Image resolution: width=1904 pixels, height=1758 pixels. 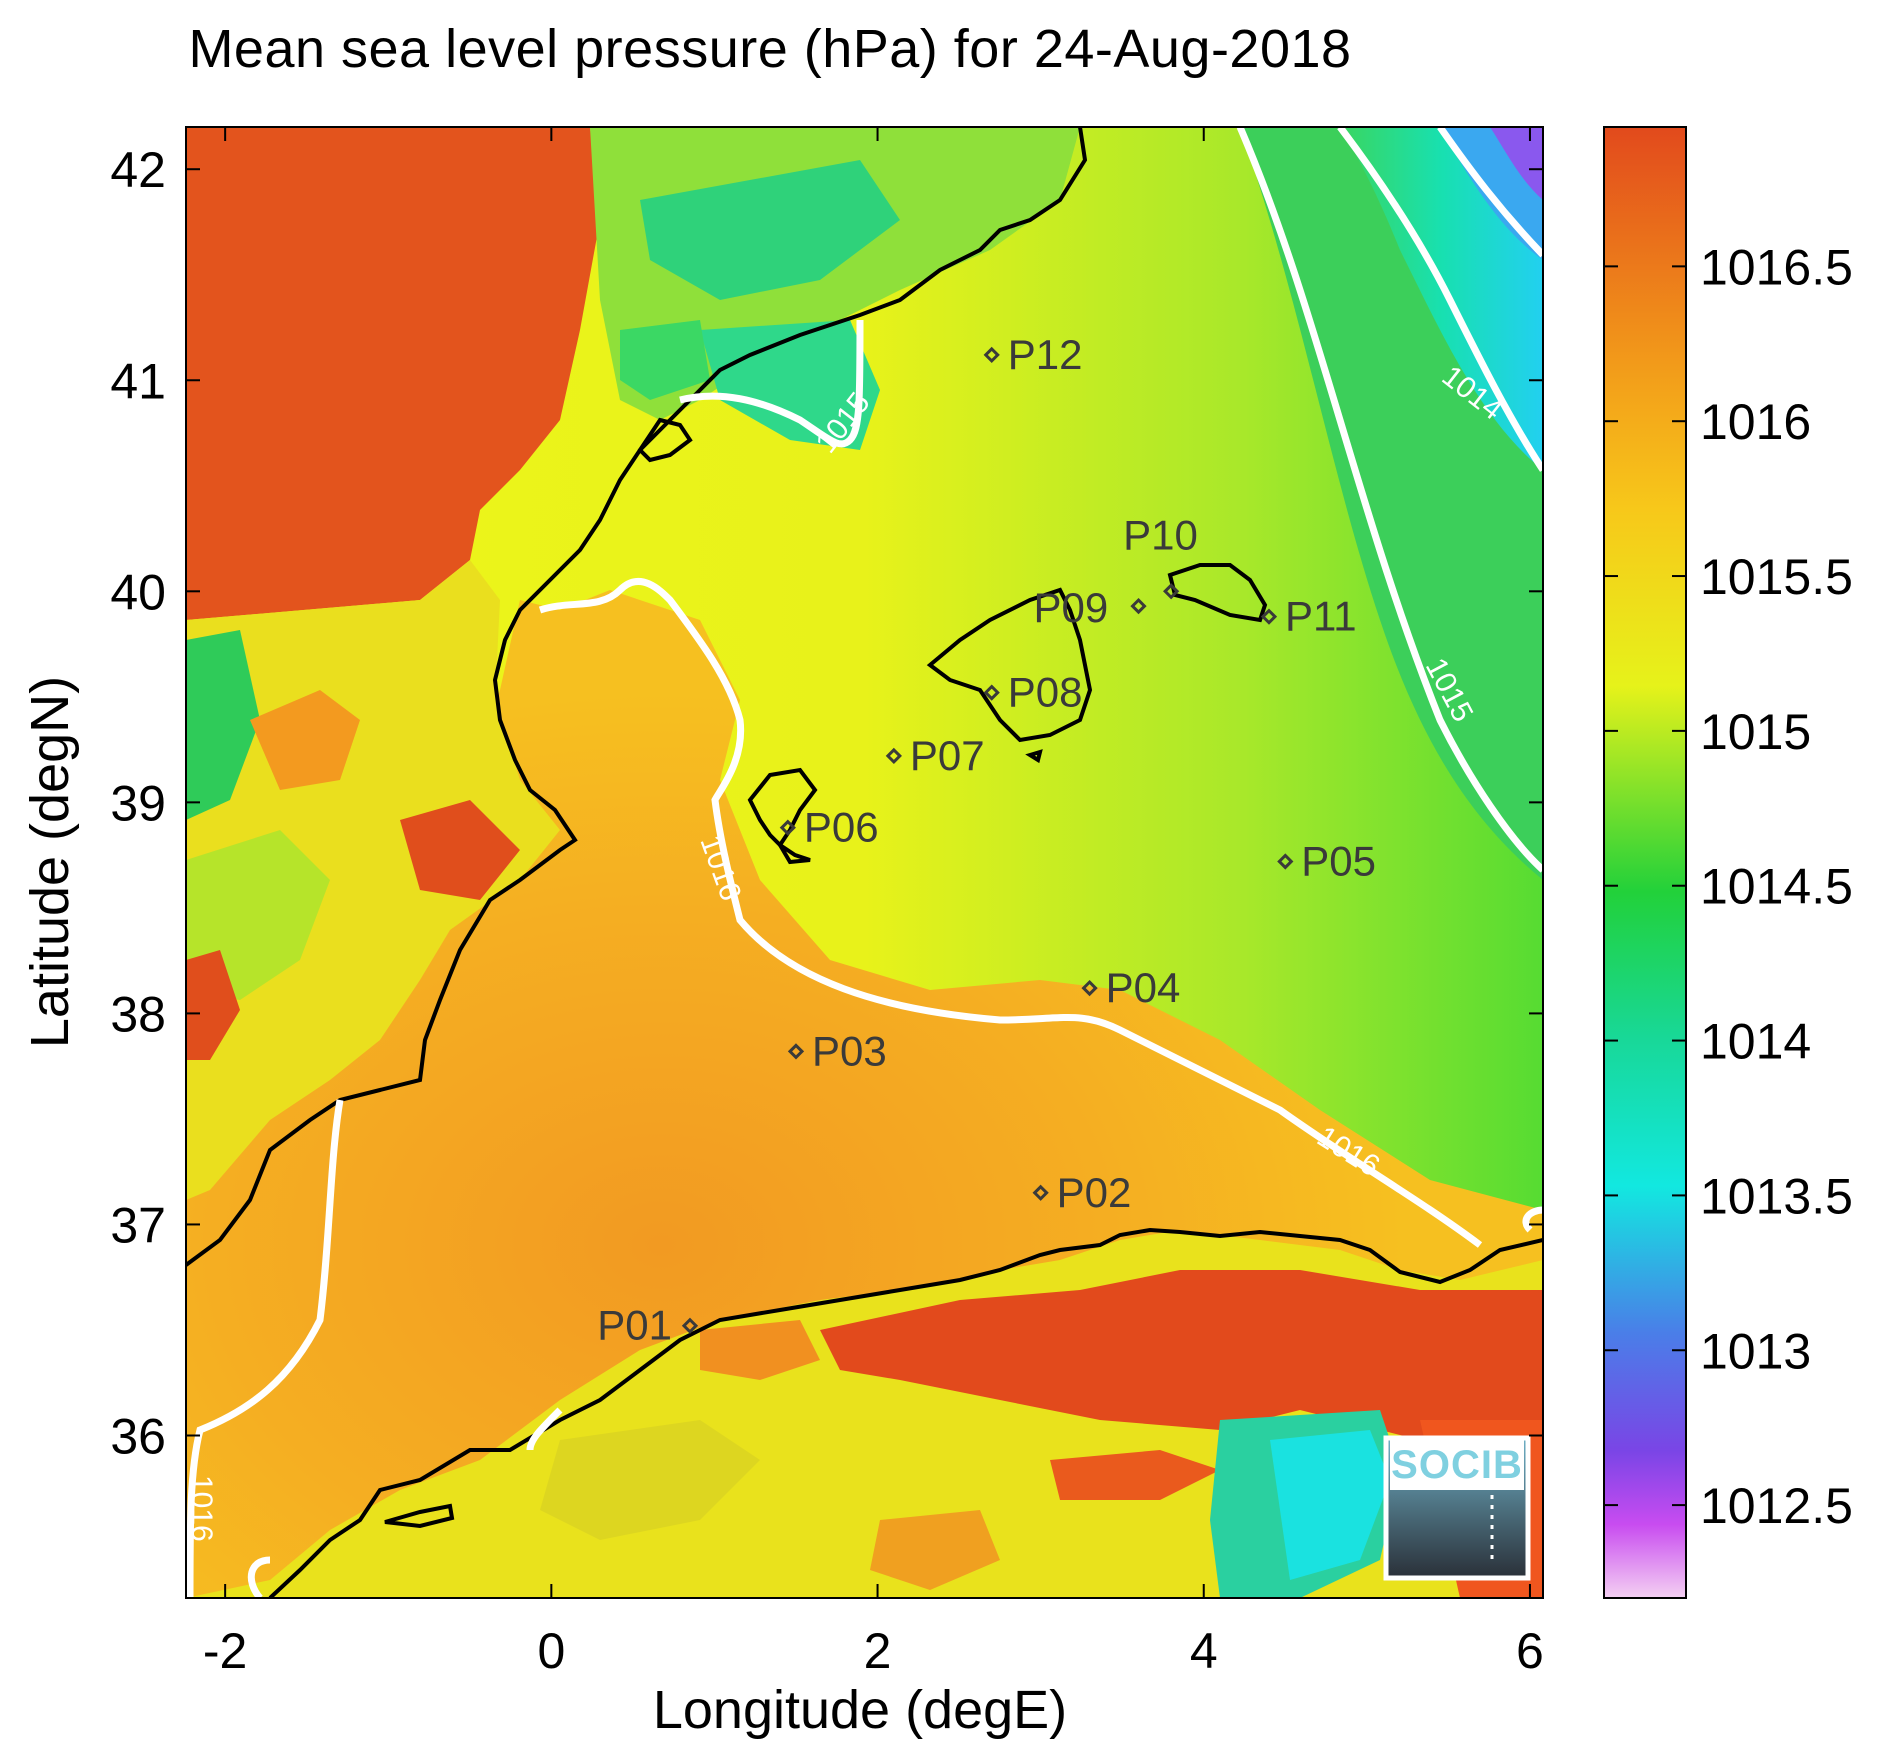 I want to click on colorbar-scale, so click(x=1645, y=862).